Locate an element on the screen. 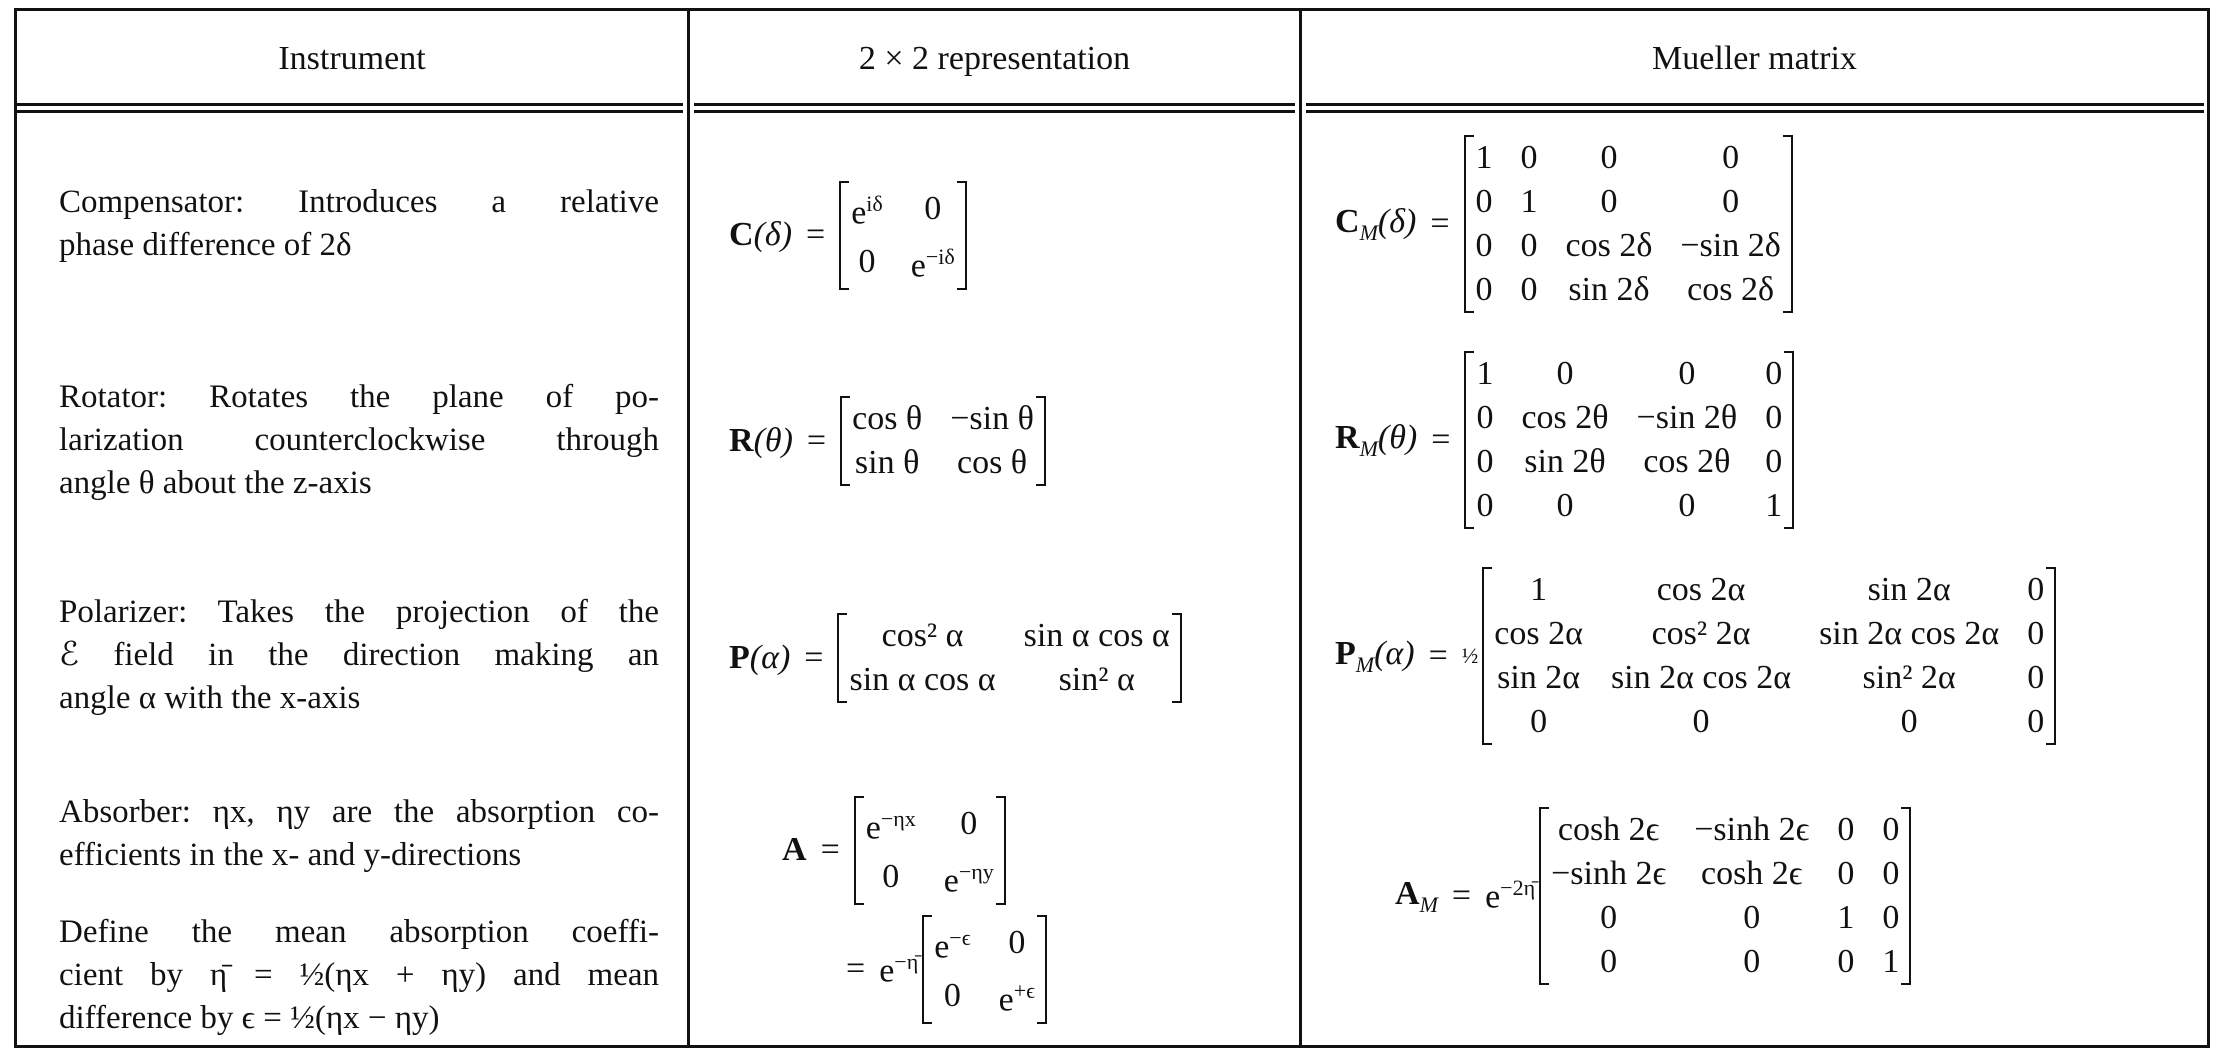 The height and width of the screenshot is (1056, 2224). matrix-cell: eiδ is located at coordinates (867, 211).